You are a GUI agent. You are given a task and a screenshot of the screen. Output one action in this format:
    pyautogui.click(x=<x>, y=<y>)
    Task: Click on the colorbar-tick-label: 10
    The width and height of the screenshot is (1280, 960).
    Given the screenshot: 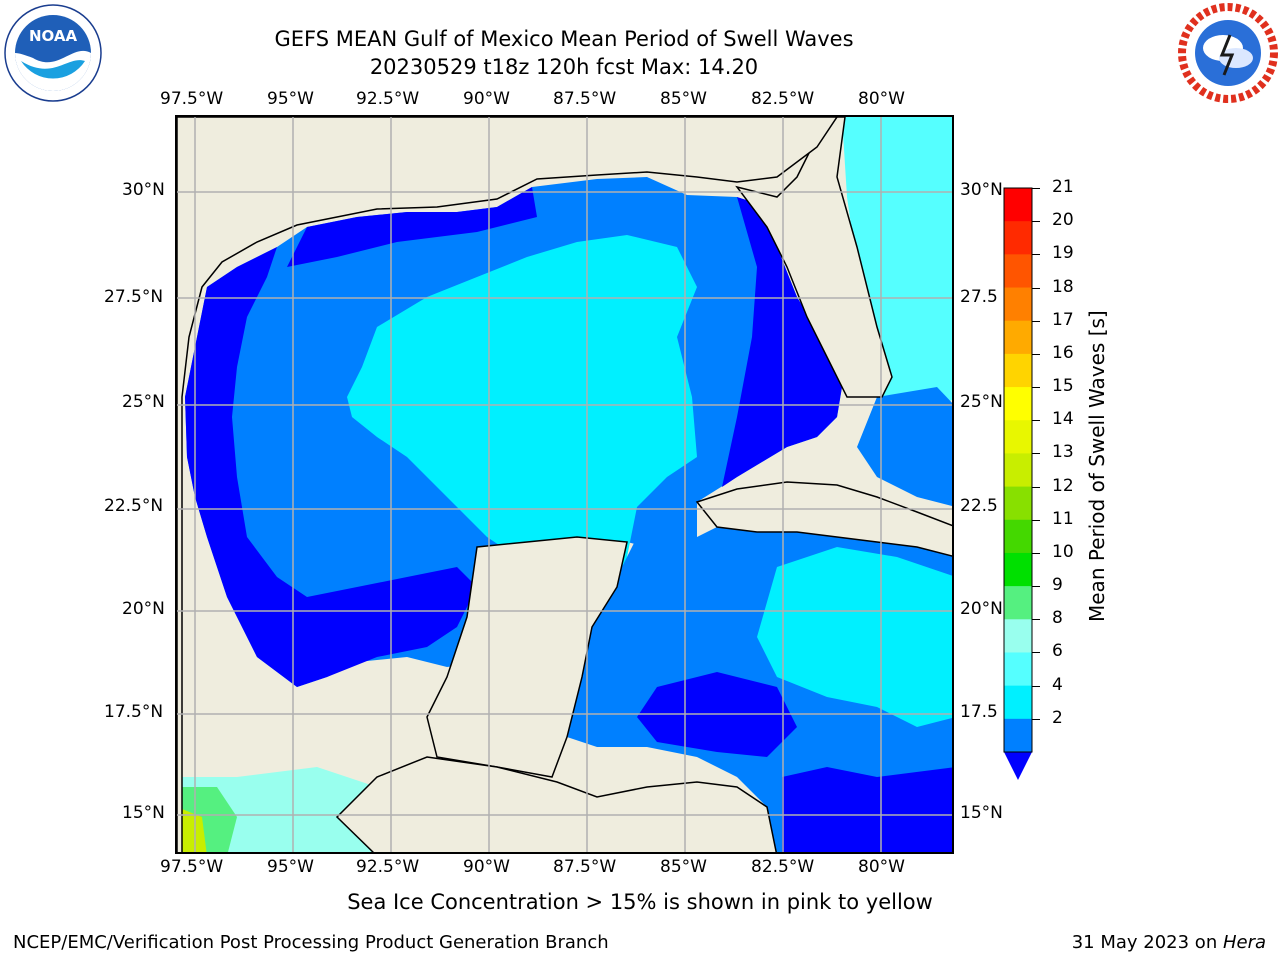 What is the action you would take?
    pyautogui.click(x=1063, y=551)
    